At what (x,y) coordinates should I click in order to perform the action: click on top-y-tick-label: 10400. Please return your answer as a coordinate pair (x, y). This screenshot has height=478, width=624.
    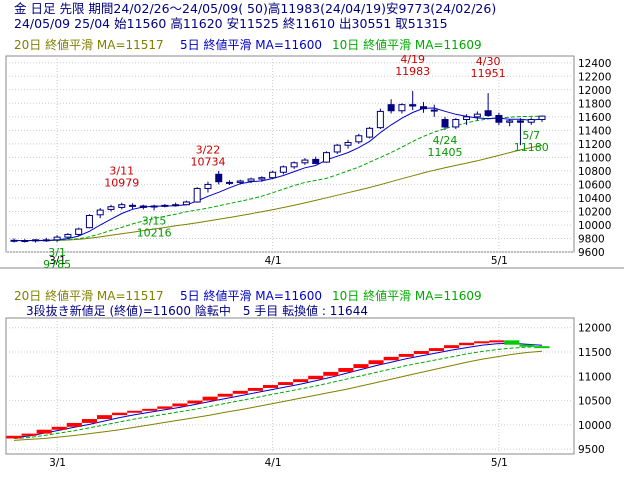
    Looking at the image, I should click on (594, 199).